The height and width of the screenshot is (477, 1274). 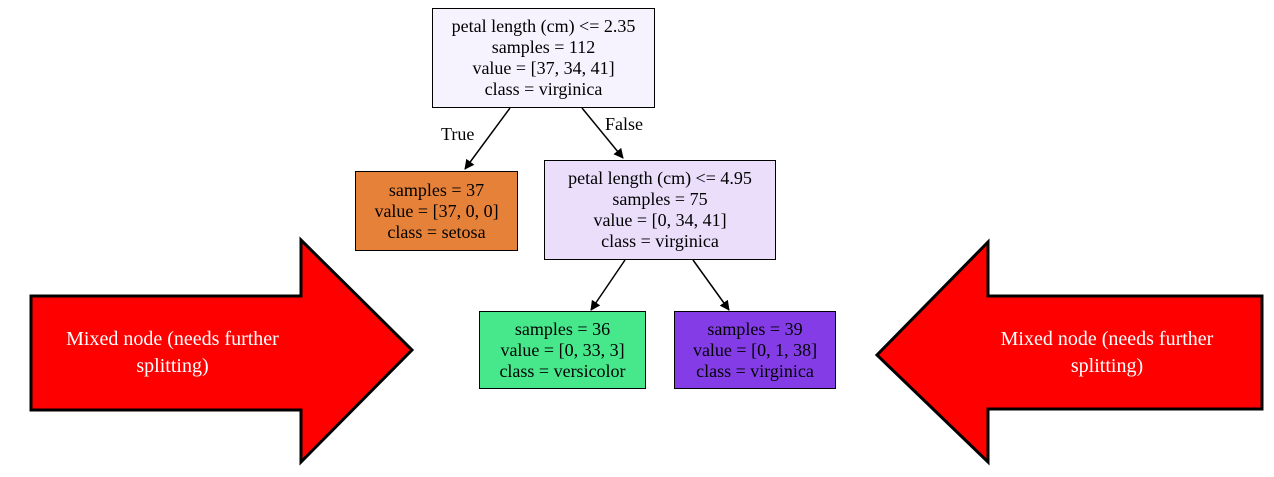 What do you see at coordinates (602, 133) in the screenshot?
I see `edge-root-to-split` at bounding box center [602, 133].